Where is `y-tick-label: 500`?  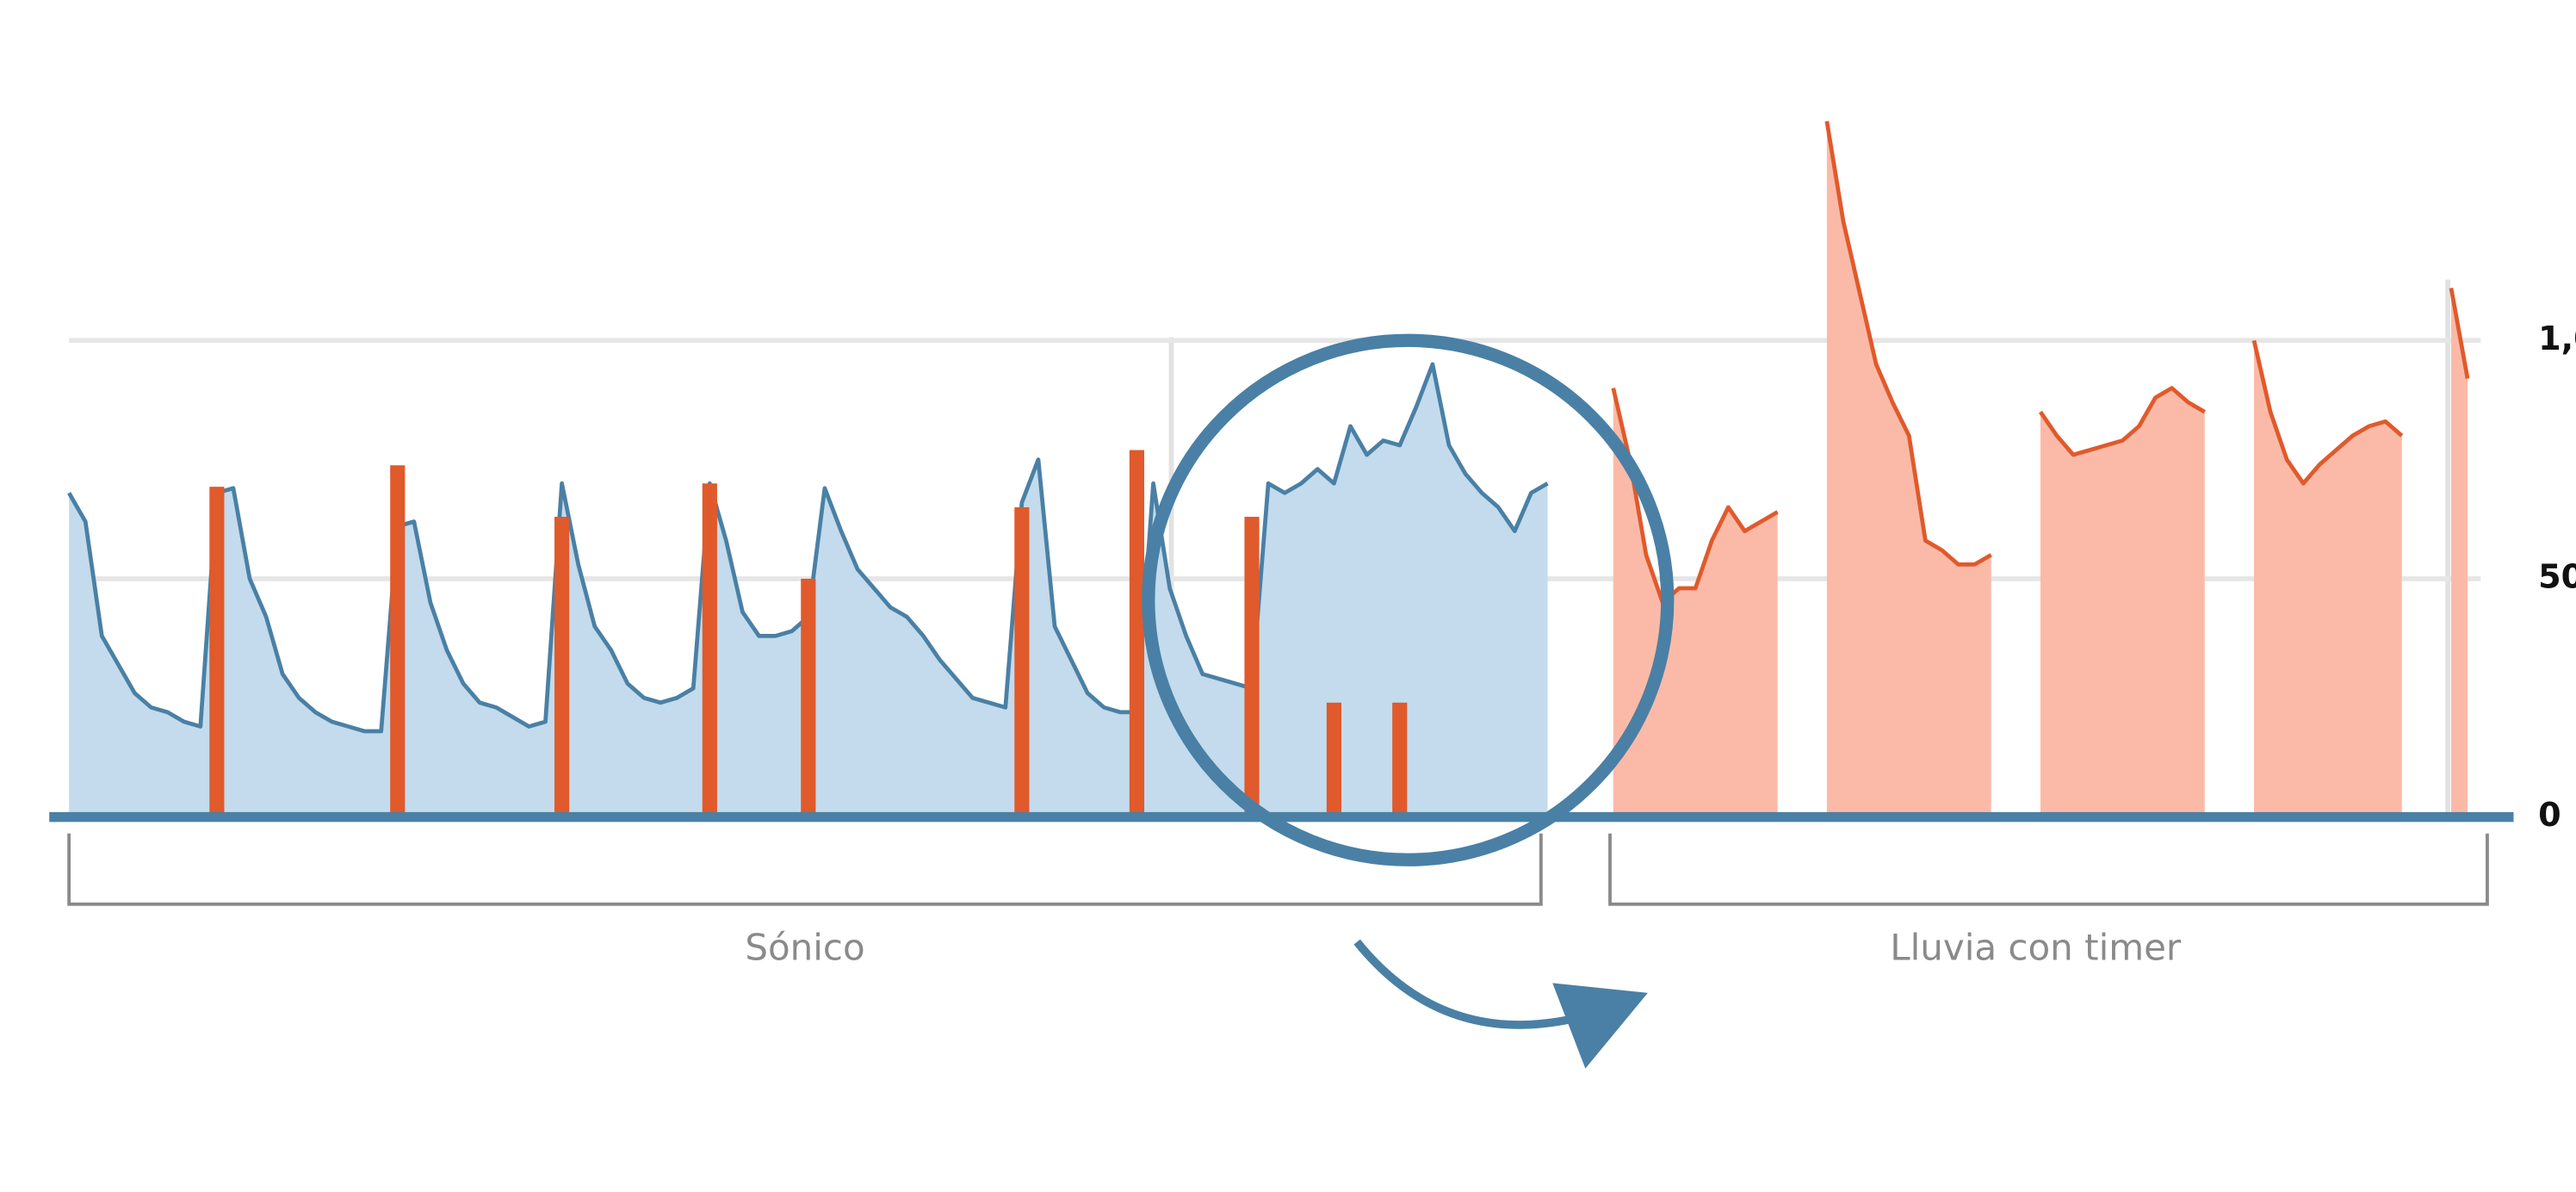
y-tick-label: 500 is located at coordinates (2557, 576).